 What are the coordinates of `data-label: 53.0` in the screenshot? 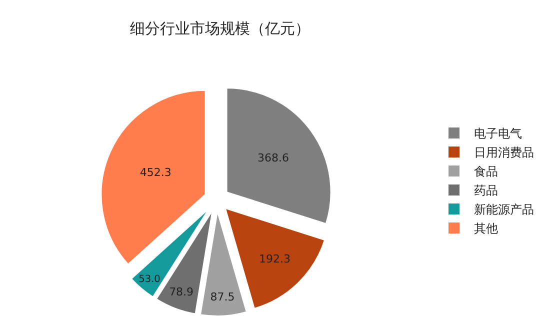 It's located at (149, 280).